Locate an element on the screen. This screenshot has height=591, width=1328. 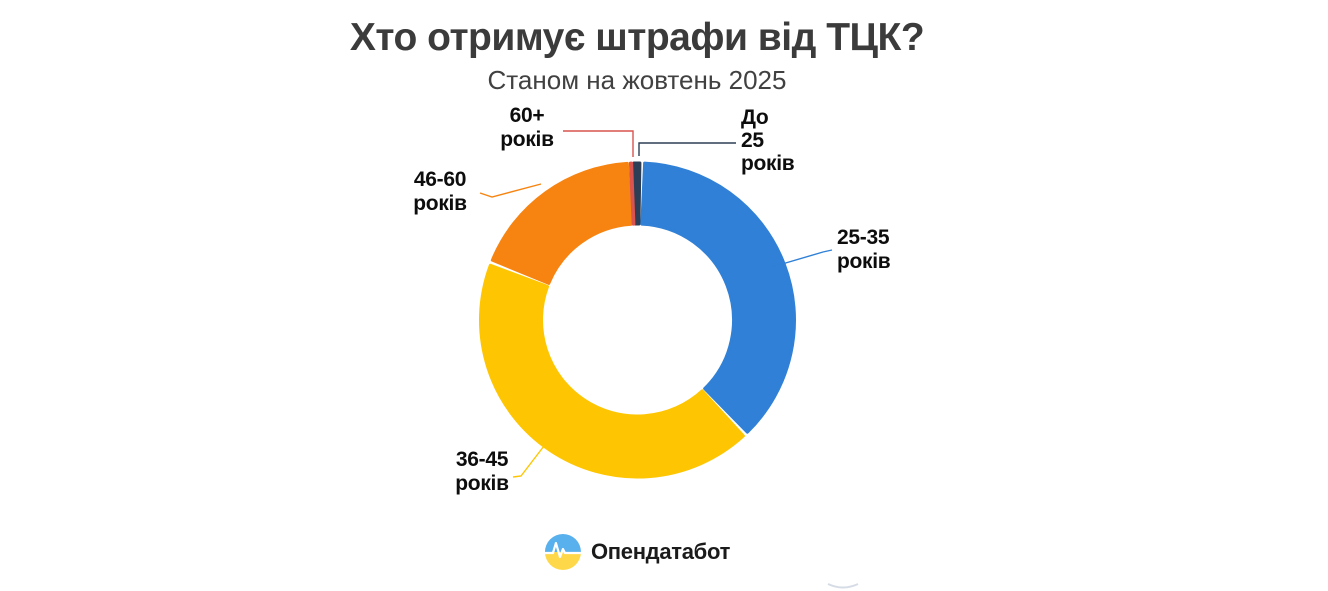
label-under25-line2: 25 is located at coordinates (752, 140).